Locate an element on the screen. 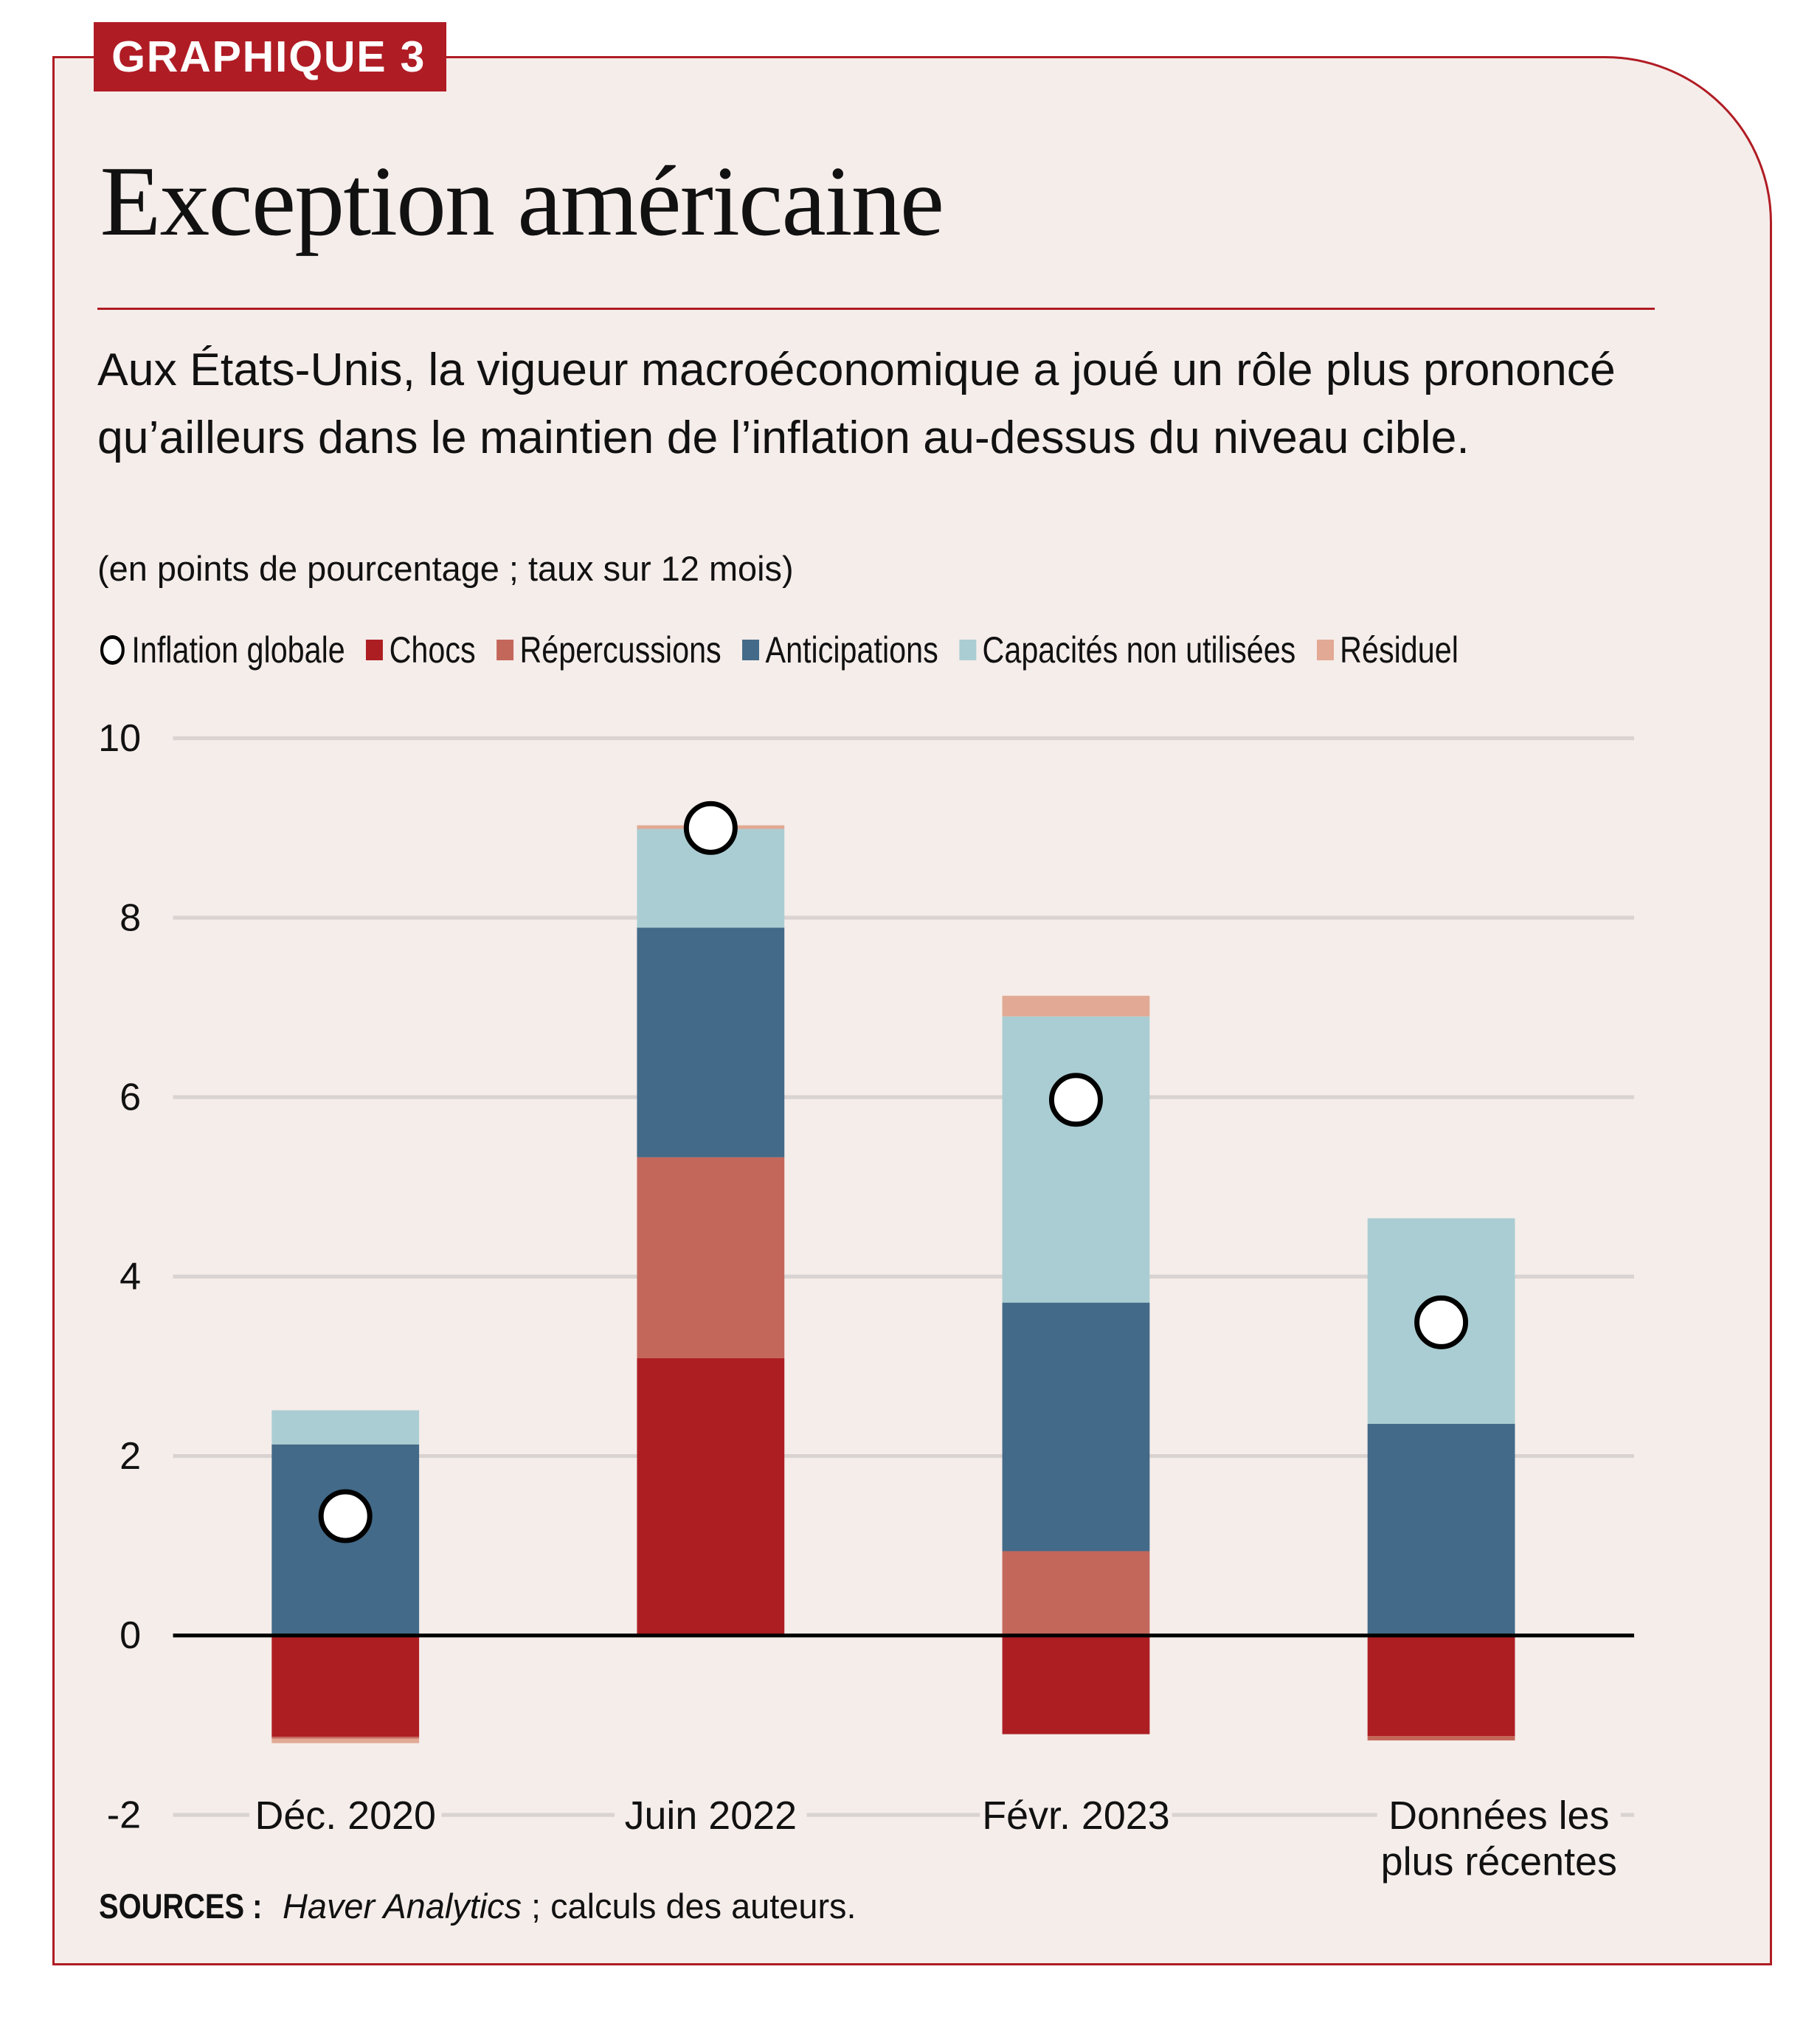  legend-item: Capacités non utilisées is located at coordinates (1126, 650).